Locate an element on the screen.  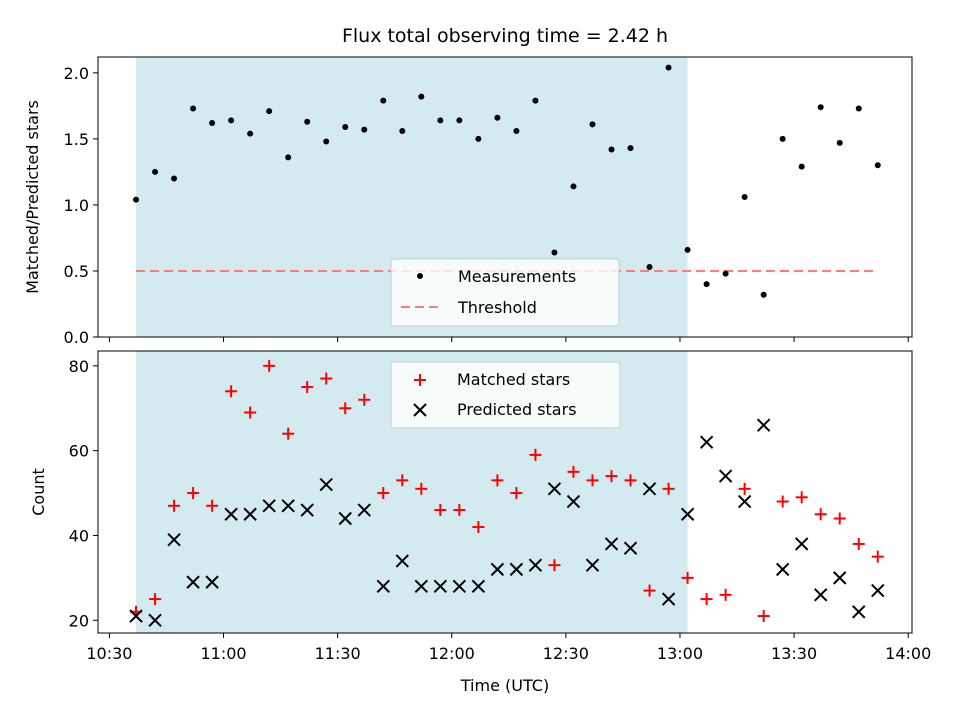
legend-predicted-marker is located at coordinates (420, 410).